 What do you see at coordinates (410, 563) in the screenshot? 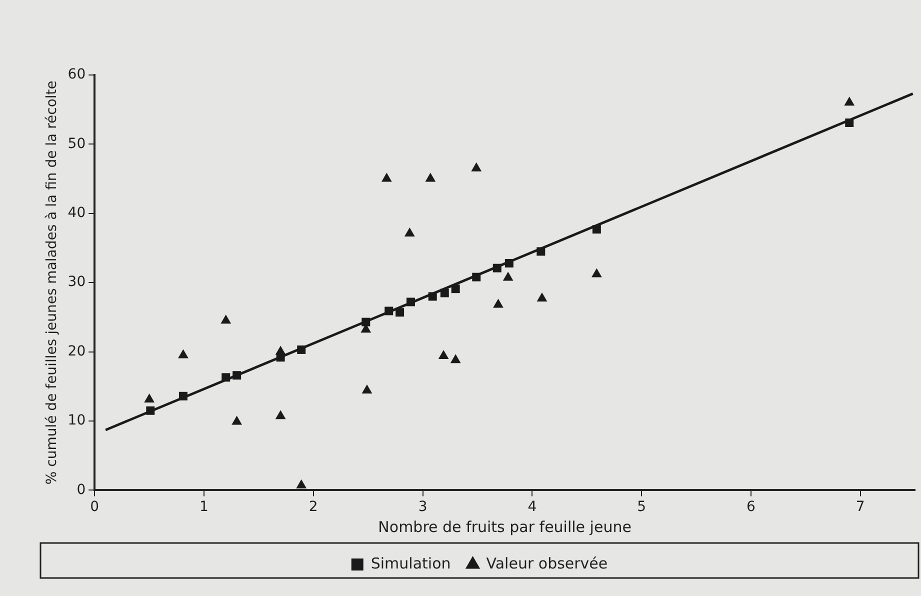
I see `legend-label: Simulation` at bounding box center [410, 563].